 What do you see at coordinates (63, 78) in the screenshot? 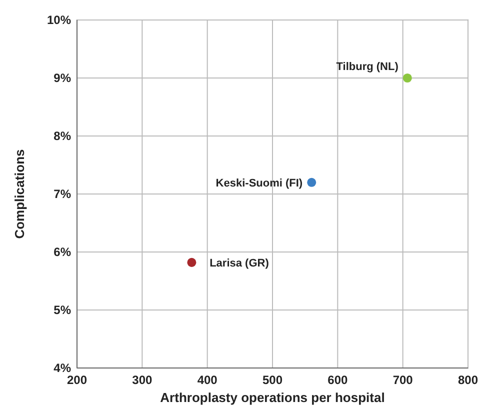
I see `y-tick-label: 9%` at bounding box center [63, 78].